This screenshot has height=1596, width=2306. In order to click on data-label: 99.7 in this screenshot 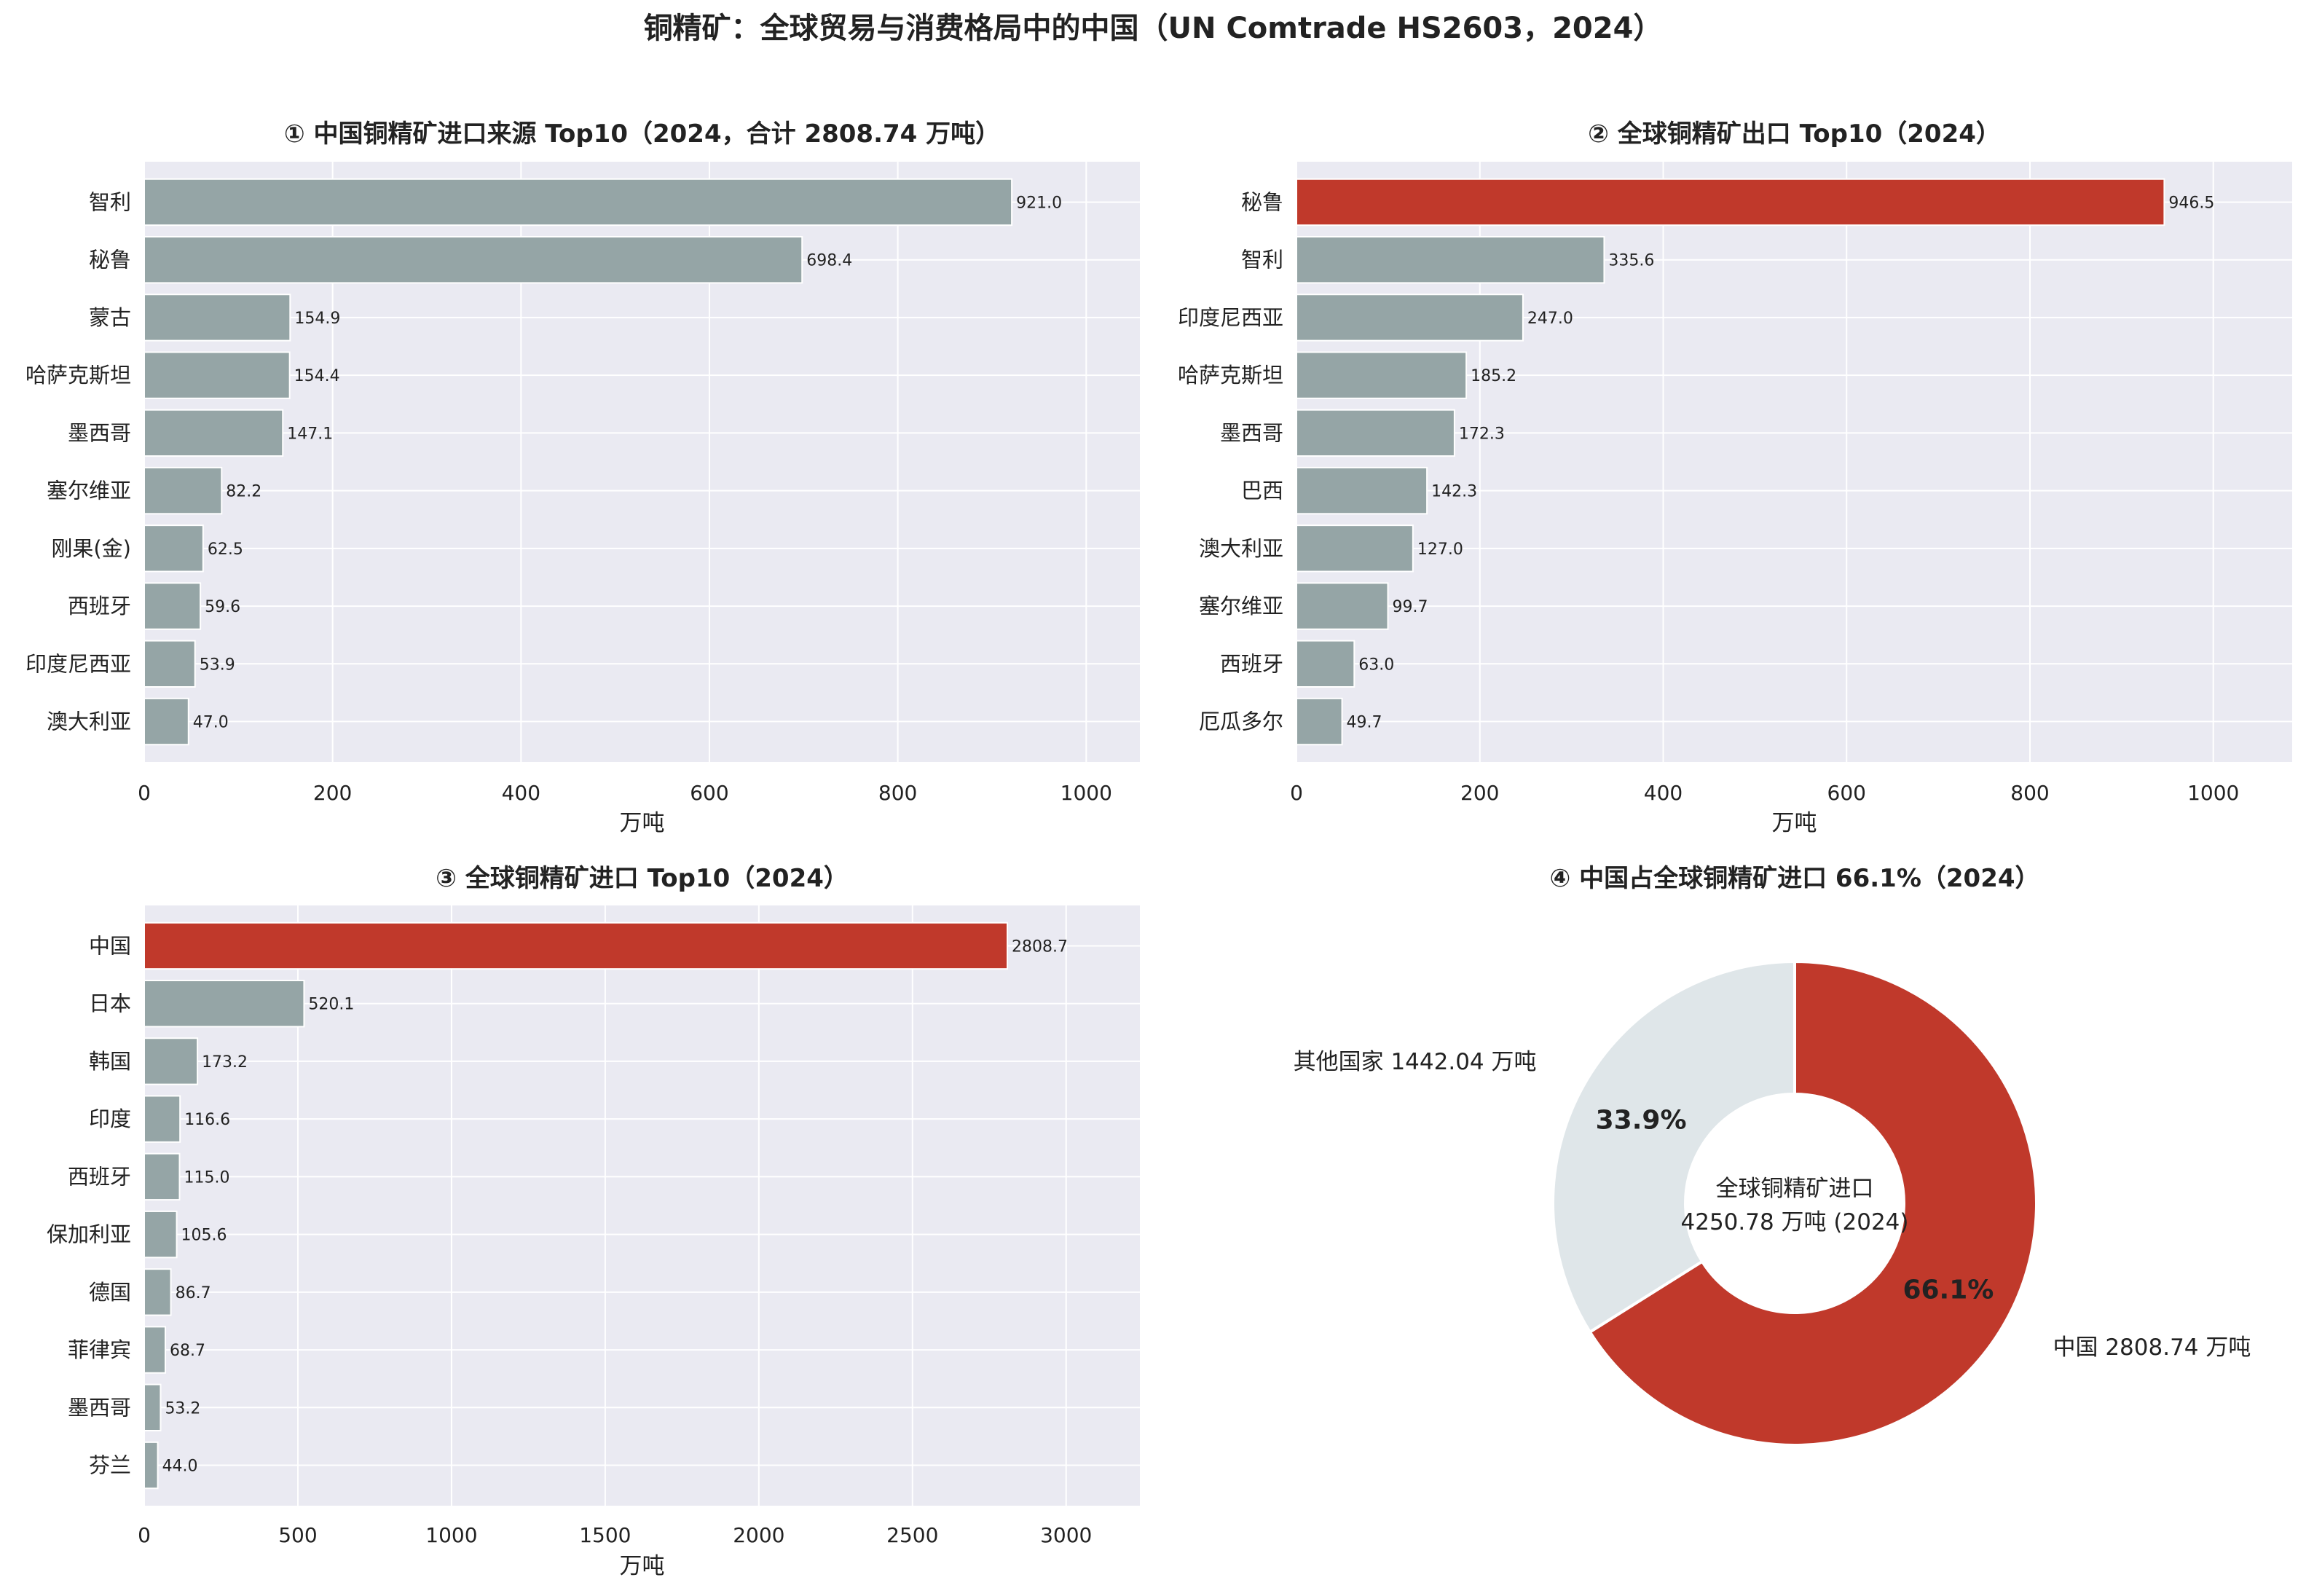, I will do `click(1410, 607)`.